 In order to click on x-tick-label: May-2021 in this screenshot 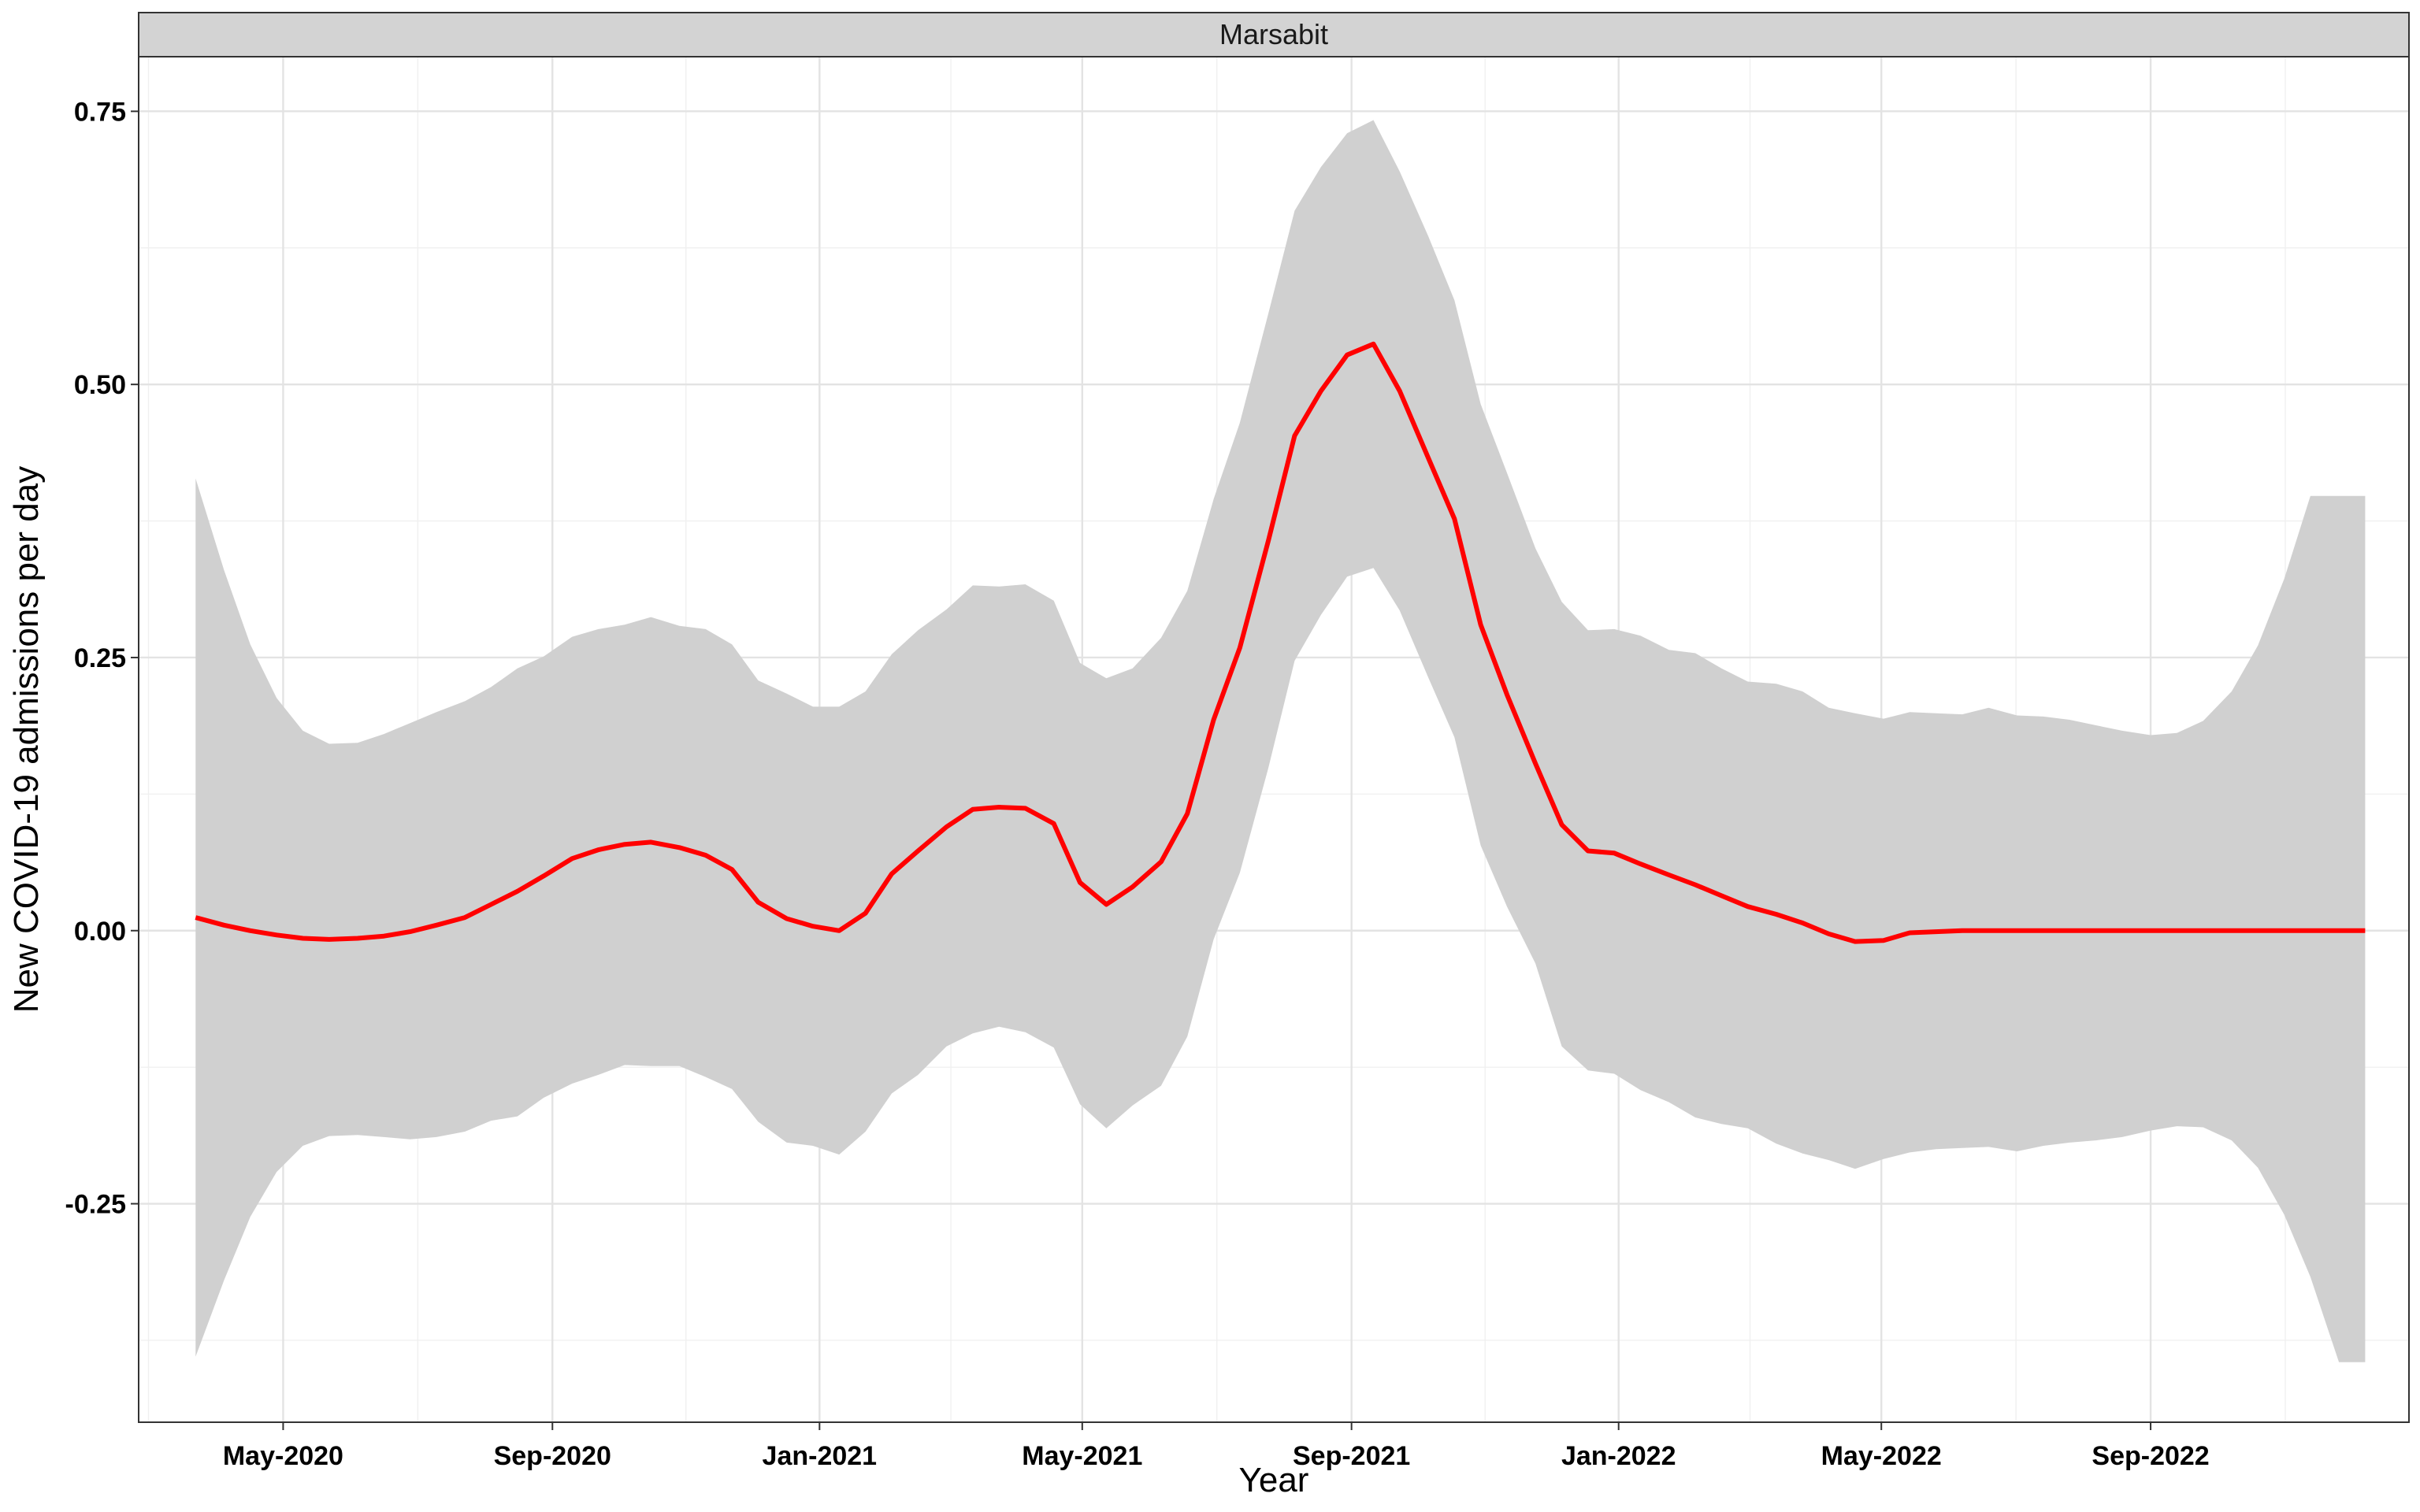, I will do `click(1082, 1456)`.